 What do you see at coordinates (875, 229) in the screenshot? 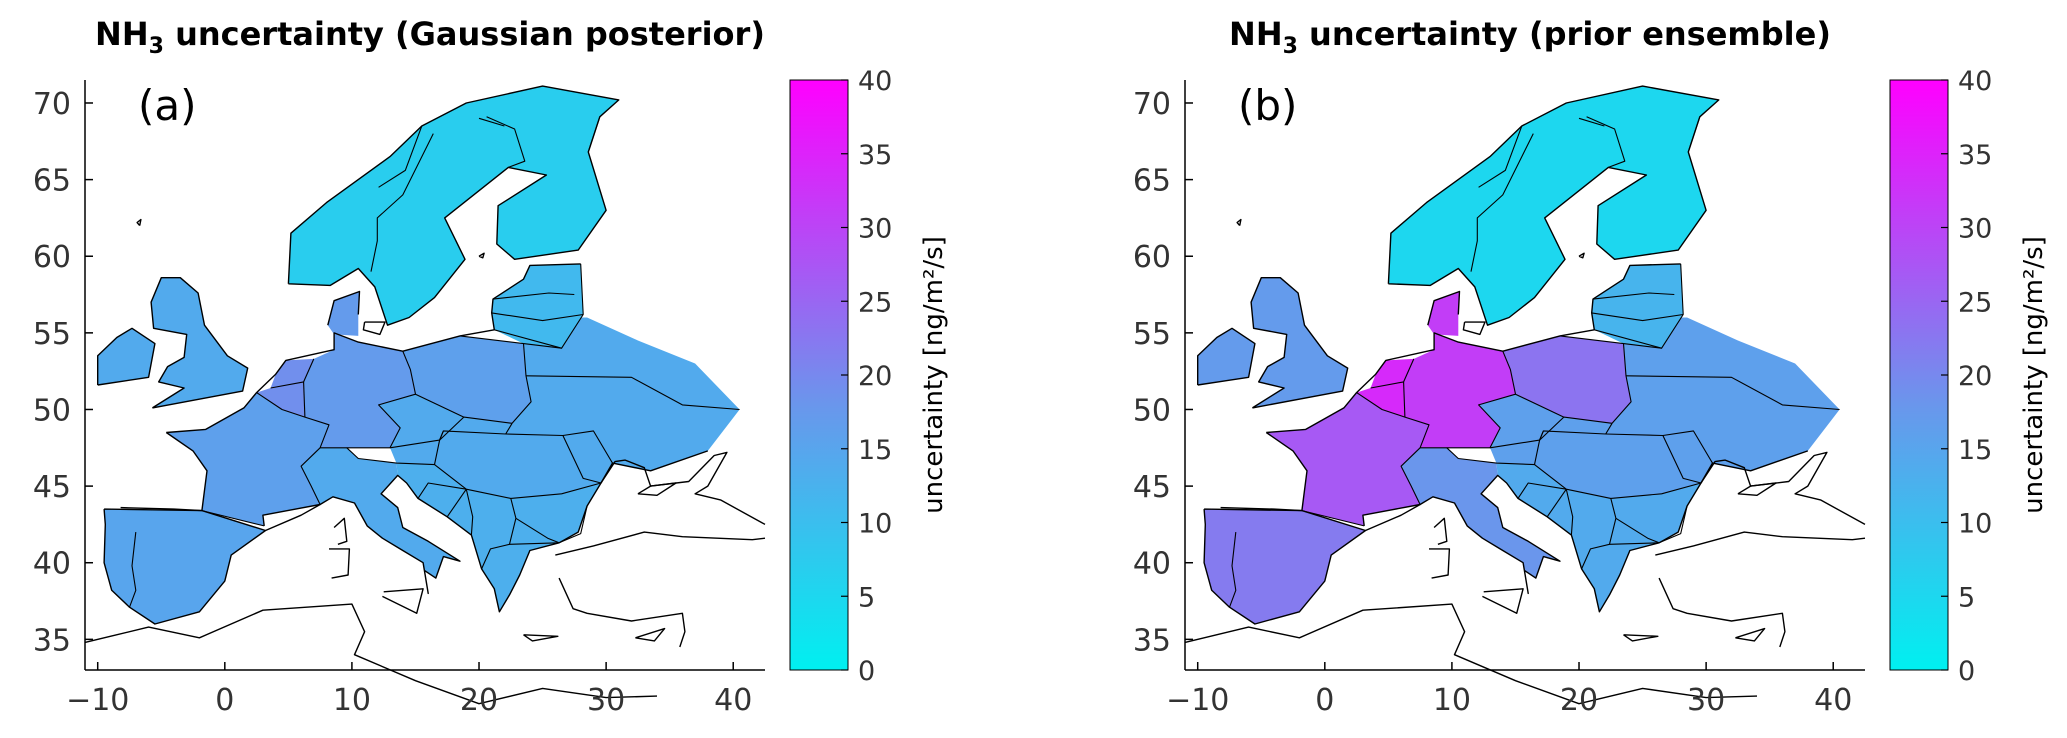
I see `panel-a-colorbar-tick-label: 30` at bounding box center [875, 229].